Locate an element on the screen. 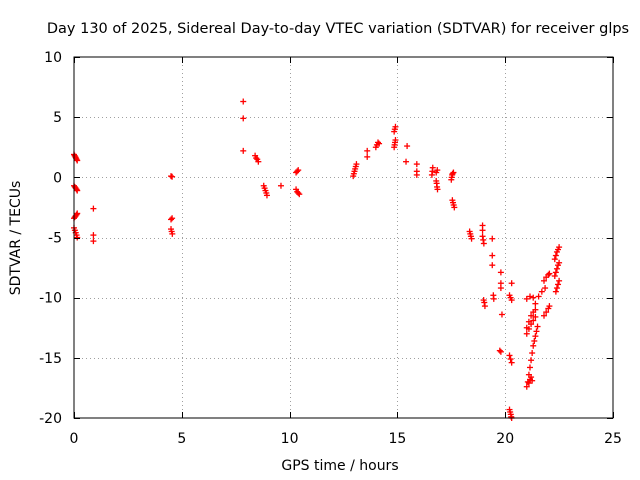  x-tick-label: 5 is located at coordinates (181, 439).